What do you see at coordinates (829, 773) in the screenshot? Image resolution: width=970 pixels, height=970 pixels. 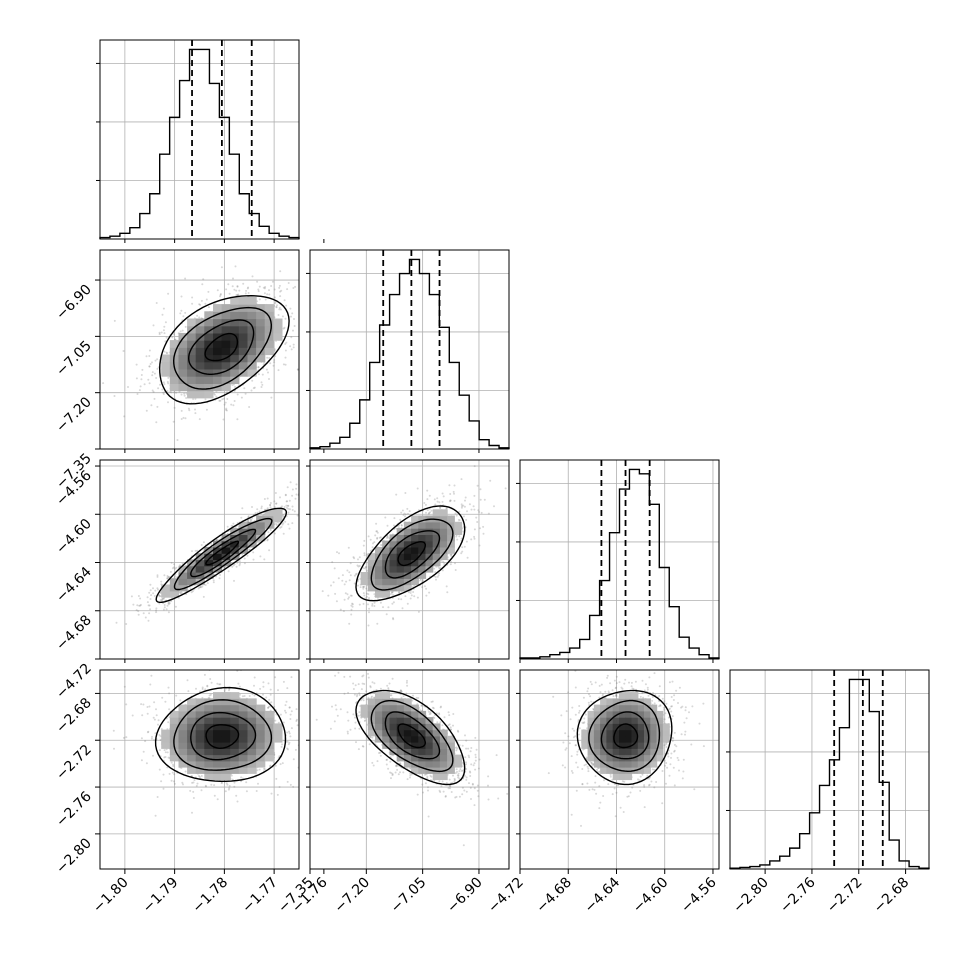 I see `histogram-steps` at bounding box center [829, 773].